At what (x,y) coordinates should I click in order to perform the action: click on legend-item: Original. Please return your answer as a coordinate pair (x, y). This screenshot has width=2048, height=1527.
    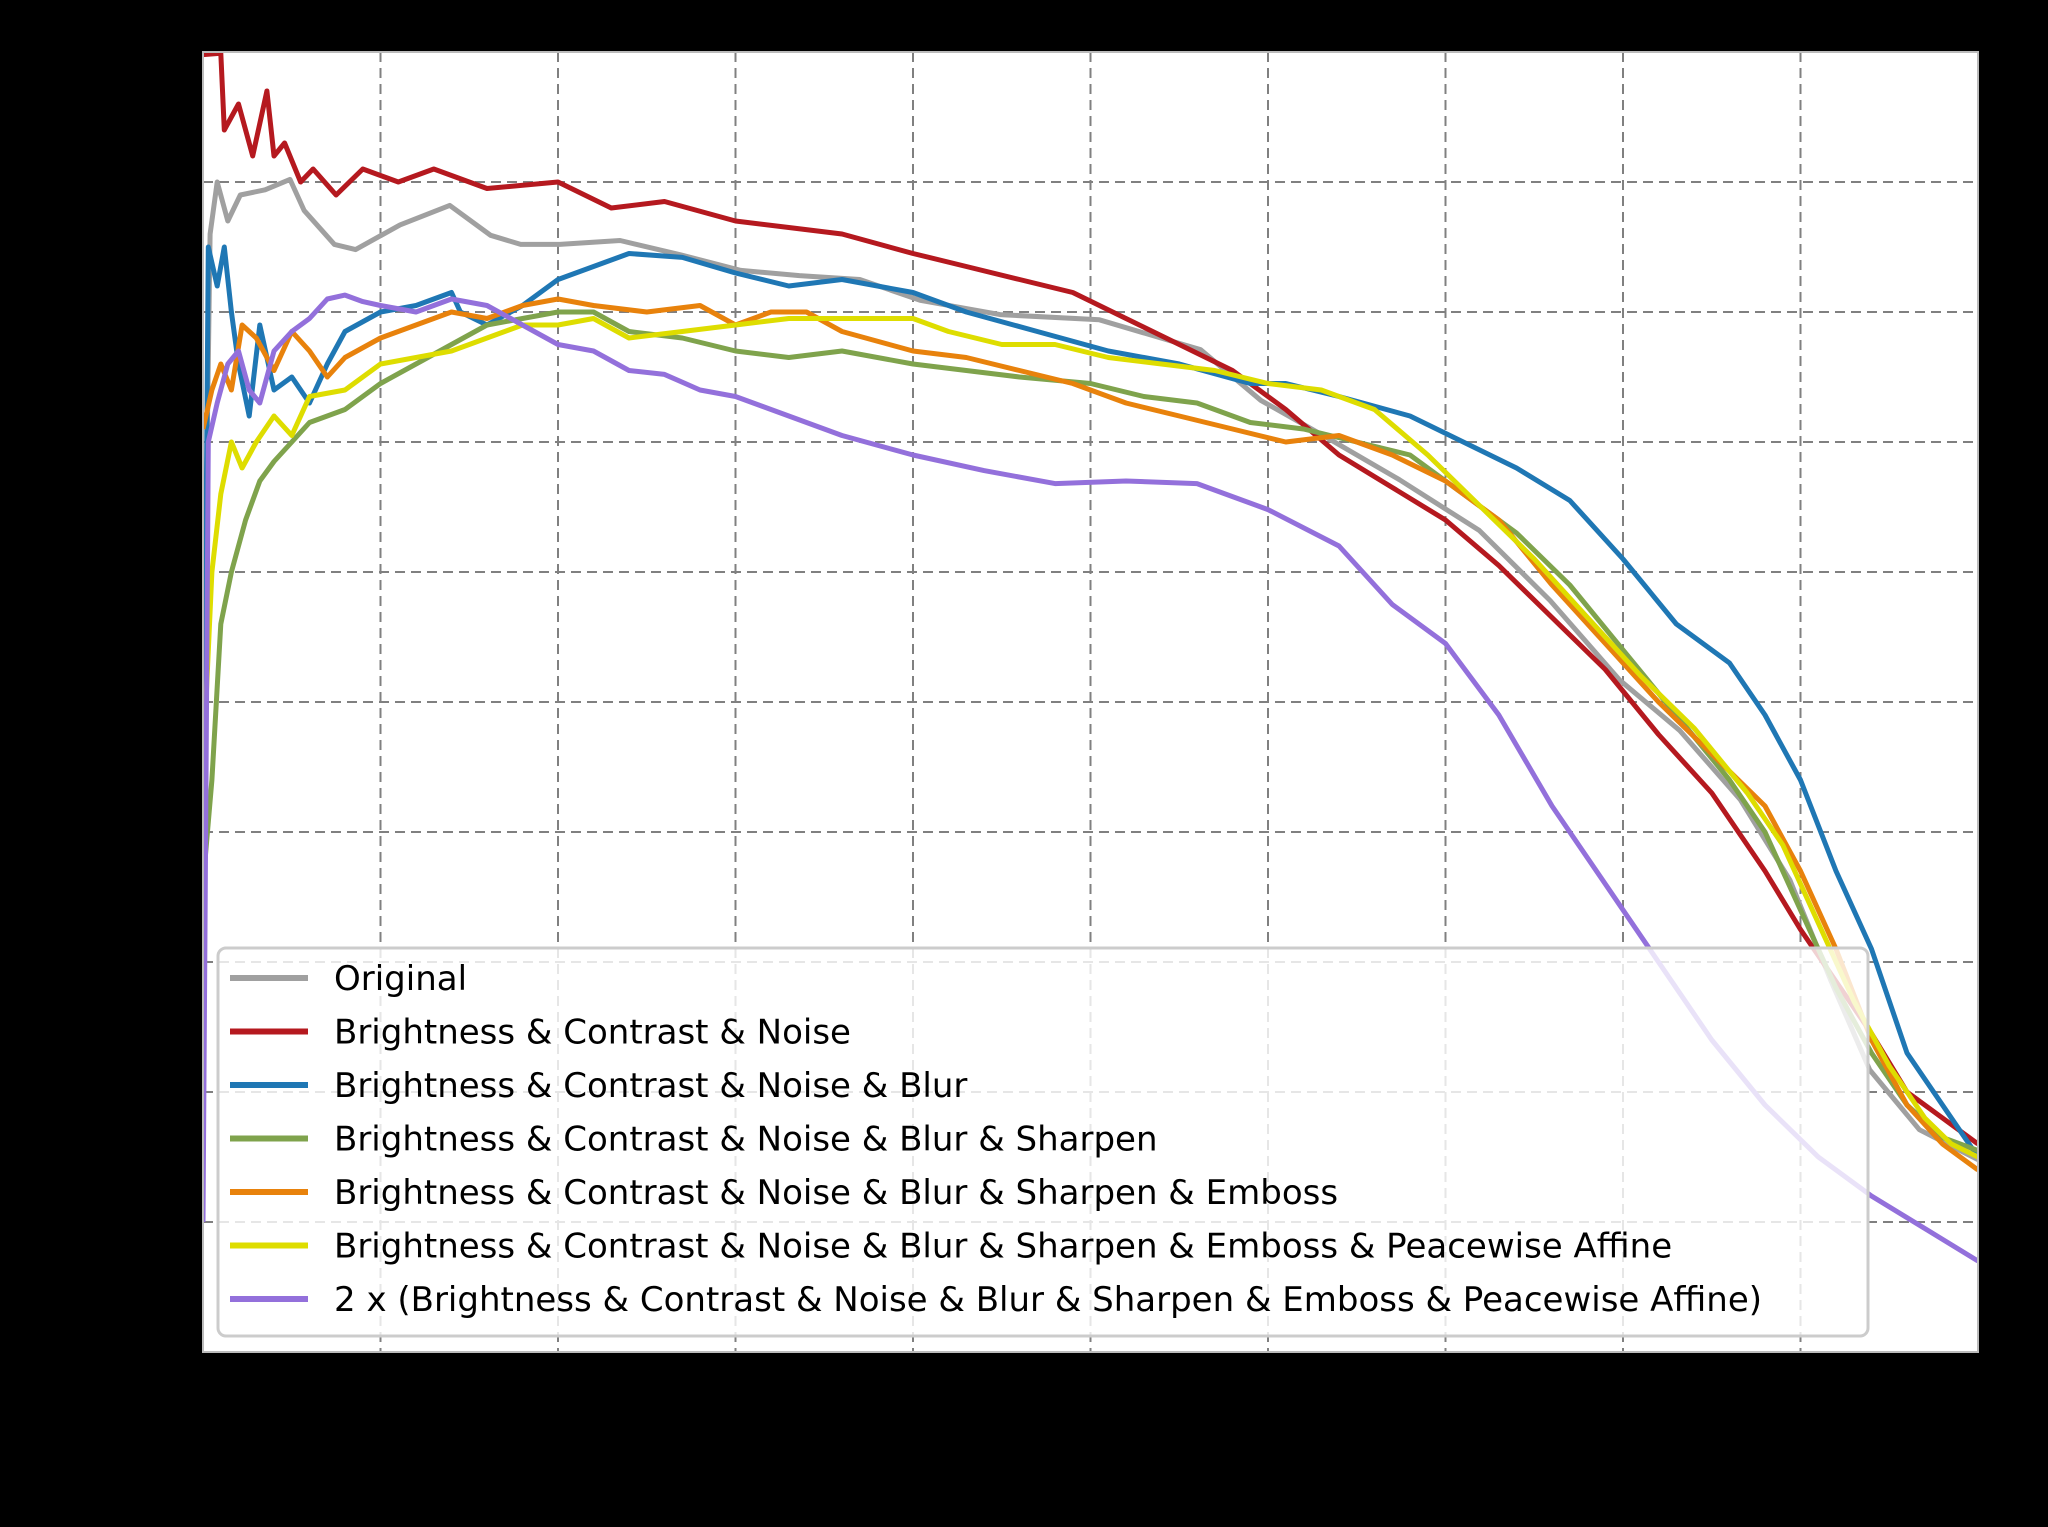
    Looking at the image, I should click on (348, 979).